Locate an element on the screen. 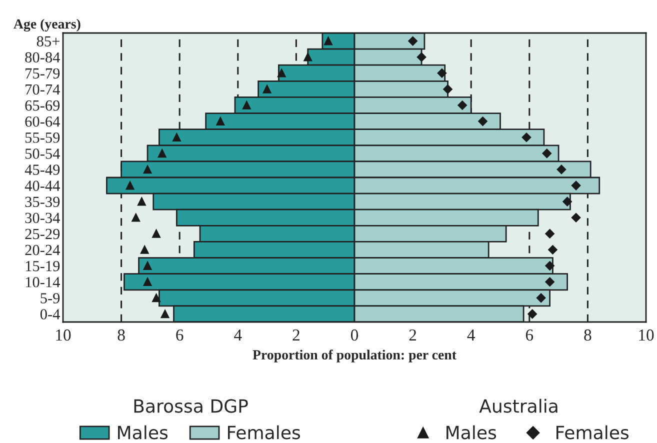 Image resolution: width=657 pixels, height=443 pixels. y-tick-label: 10-14 is located at coordinates (43, 282).